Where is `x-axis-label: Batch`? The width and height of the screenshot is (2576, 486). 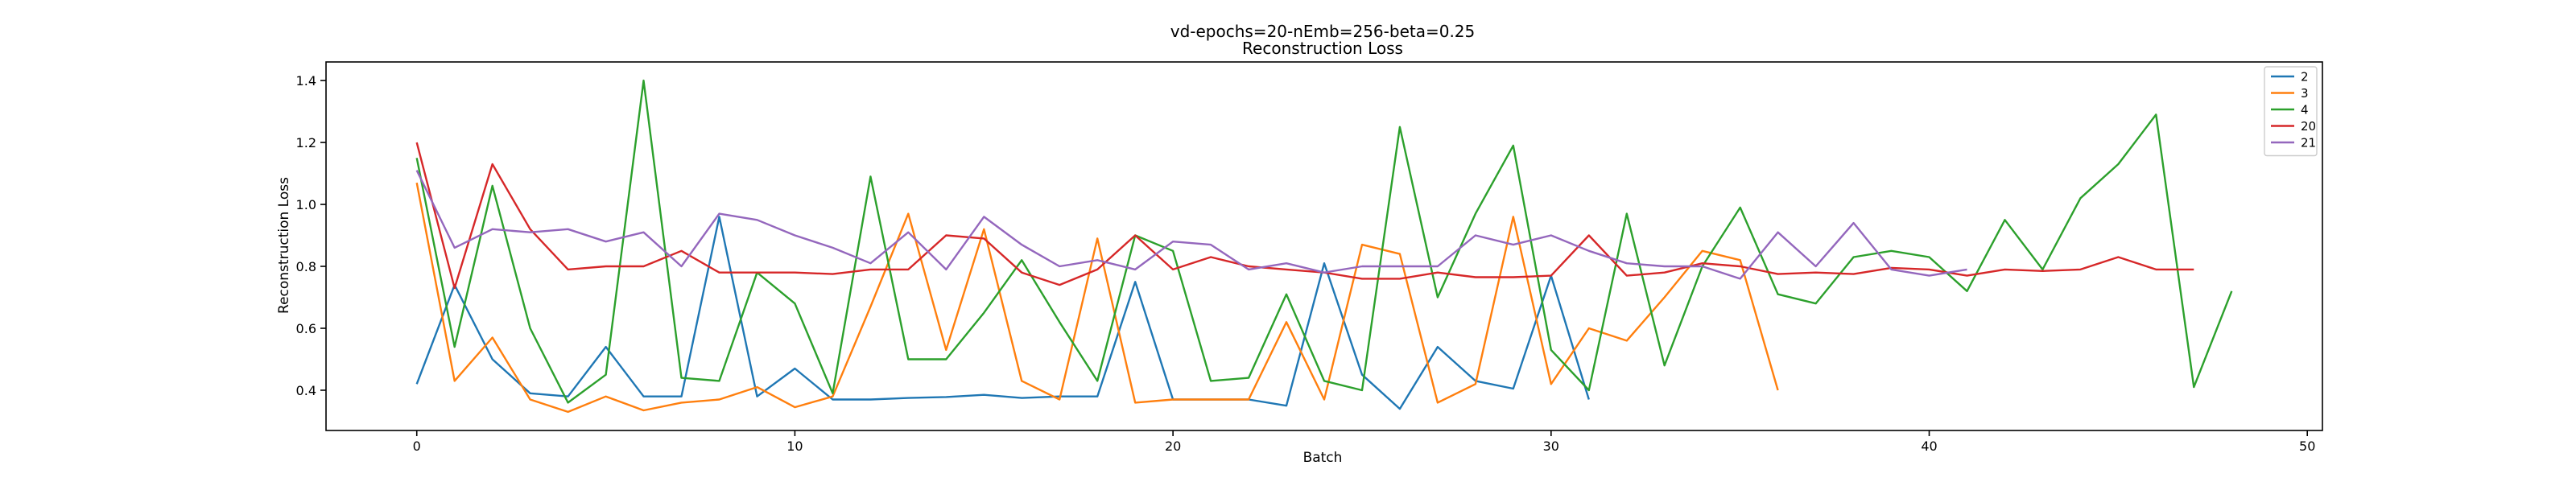 x-axis-label: Batch is located at coordinates (1323, 458).